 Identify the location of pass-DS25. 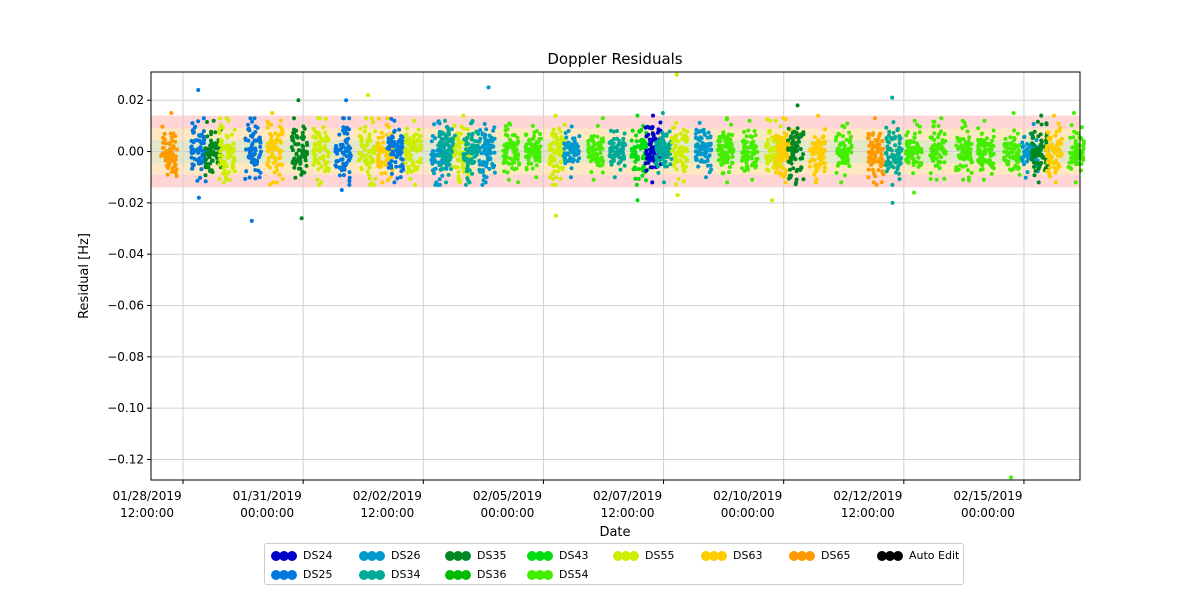
(395, 150).